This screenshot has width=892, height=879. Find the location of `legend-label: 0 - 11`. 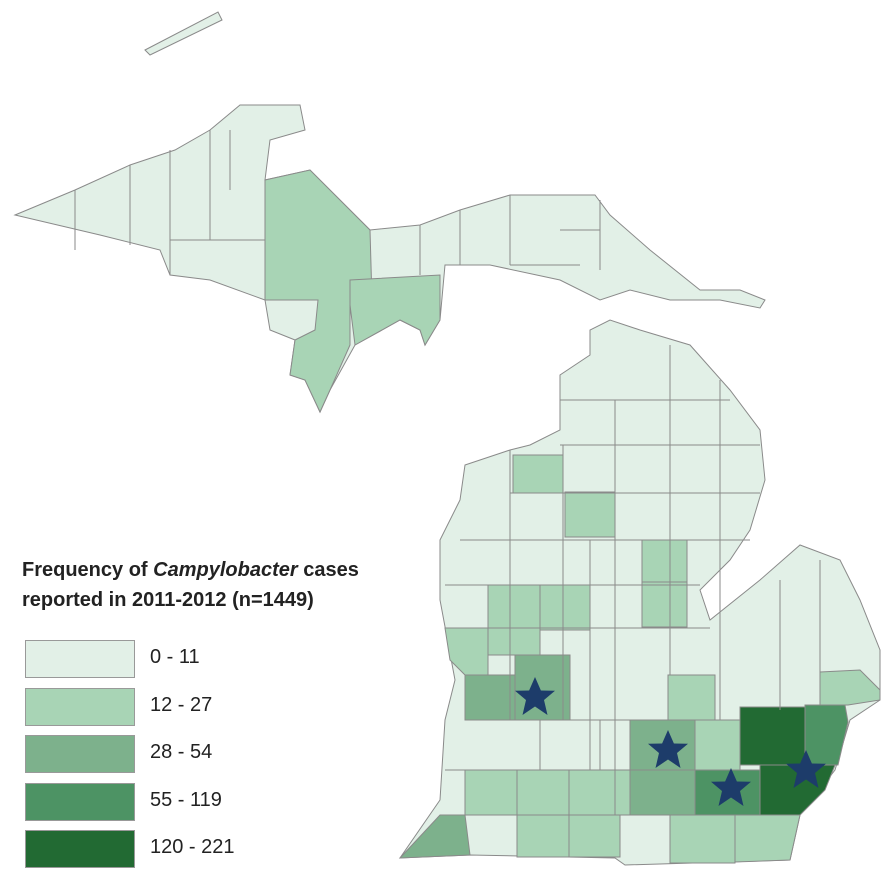

legend-label: 0 - 11 is located at coordinates (175, 657).